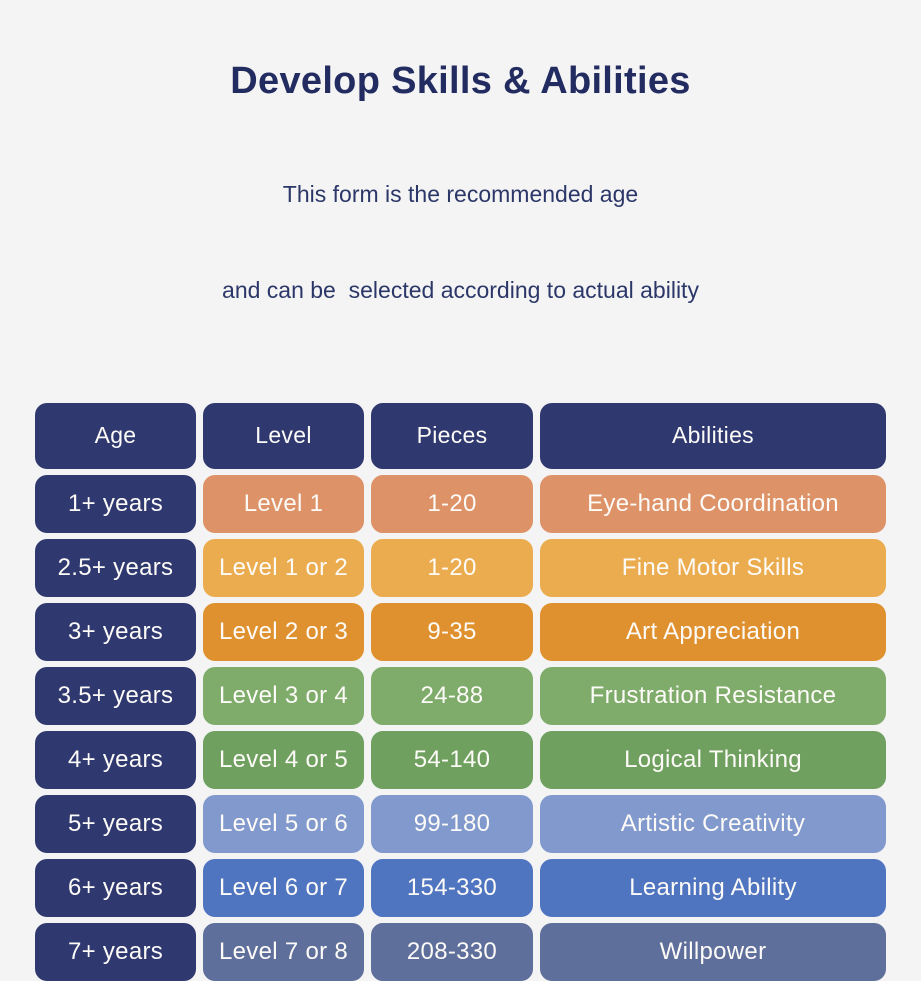 This screenshot has width=921, height=981. I want to click on level-cell: Level 7 or 8, so click(283, 951).